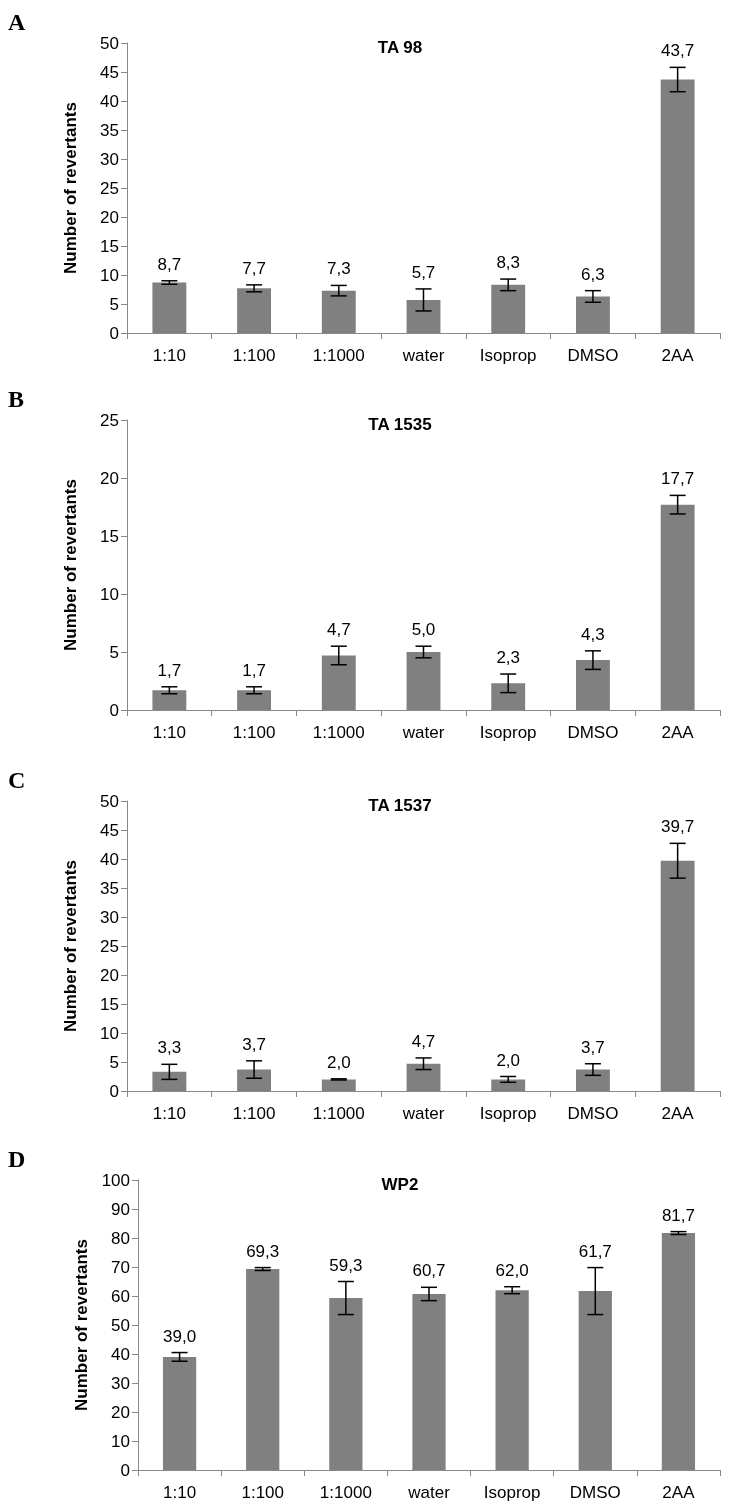  What do you see at coordinates (678, 479) in the screenshot?
I see `data-label: 17,7` at bounding box center [678, 479].